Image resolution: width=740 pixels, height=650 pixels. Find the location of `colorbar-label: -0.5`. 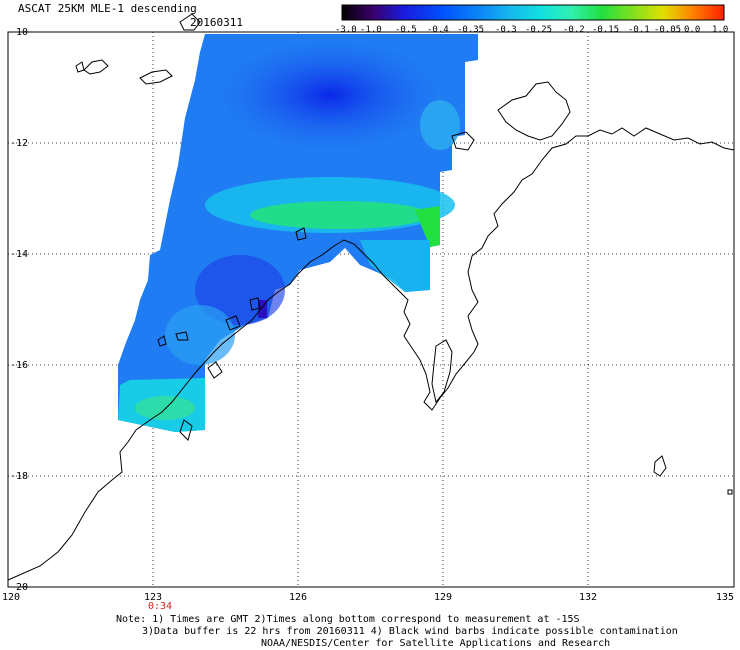

colorbar-label: -0.5 is located at coordinates (406, 30).